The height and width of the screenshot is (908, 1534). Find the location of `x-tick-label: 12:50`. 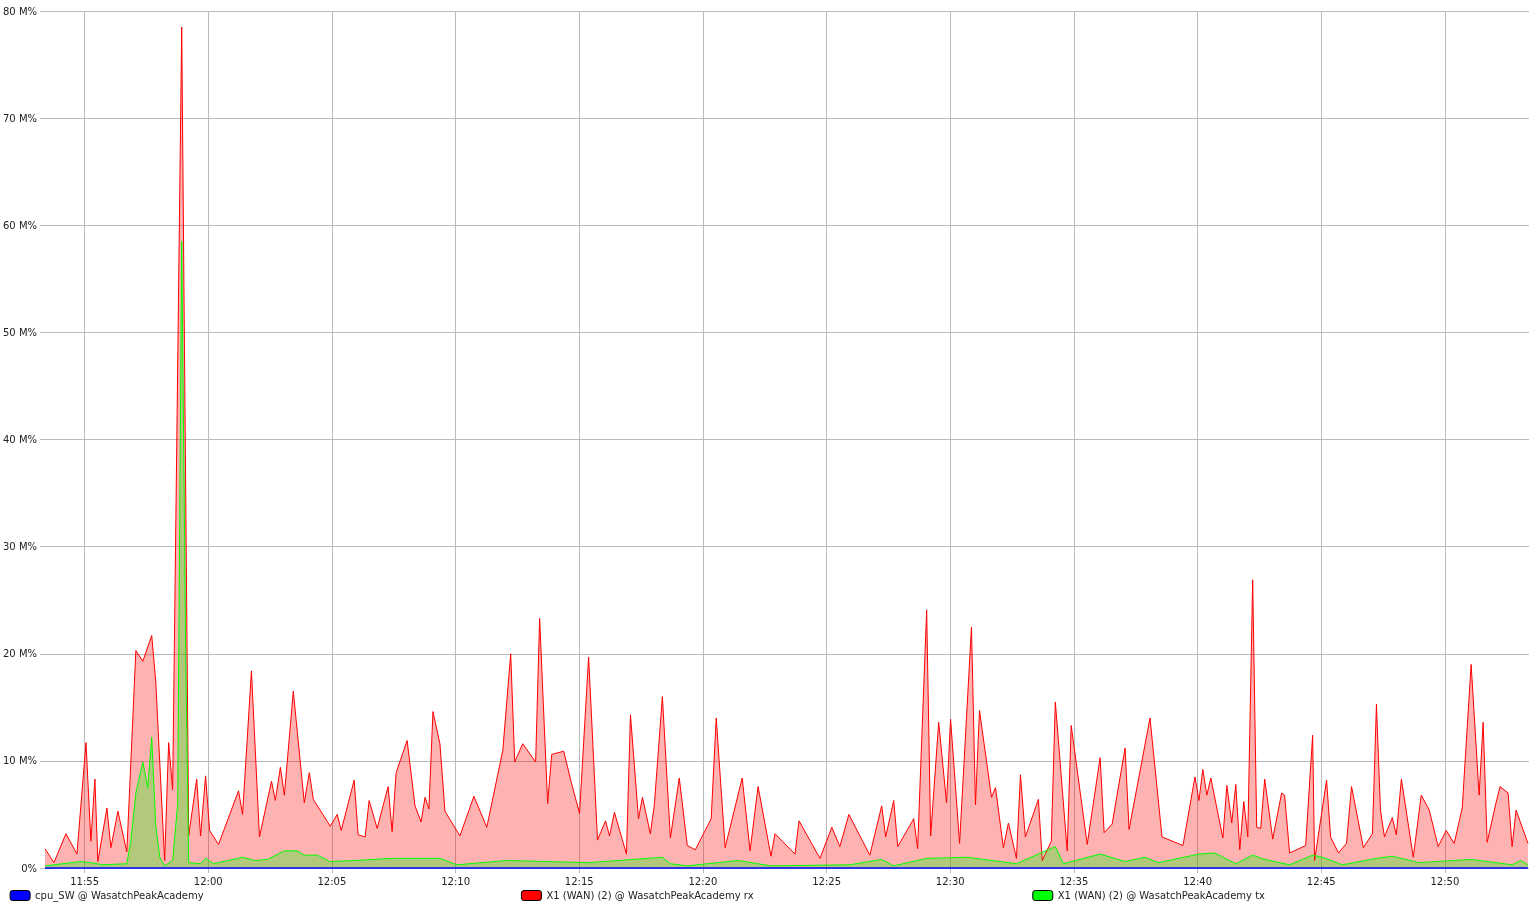

x-tick-label: 12:50 is located at coordinates (1445, 881).